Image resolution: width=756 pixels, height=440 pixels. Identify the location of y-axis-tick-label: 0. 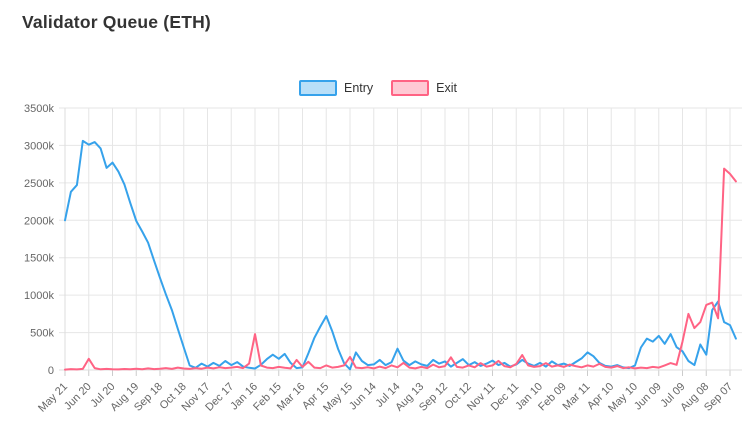
(51, 371).